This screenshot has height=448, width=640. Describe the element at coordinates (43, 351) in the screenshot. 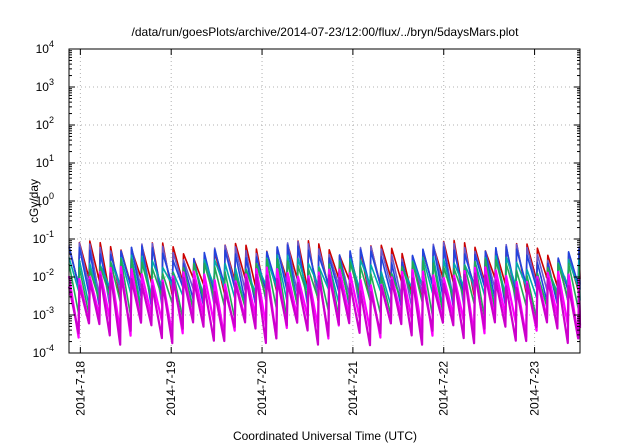

I see `y-tick-label: 10⁻⁴` at that location.